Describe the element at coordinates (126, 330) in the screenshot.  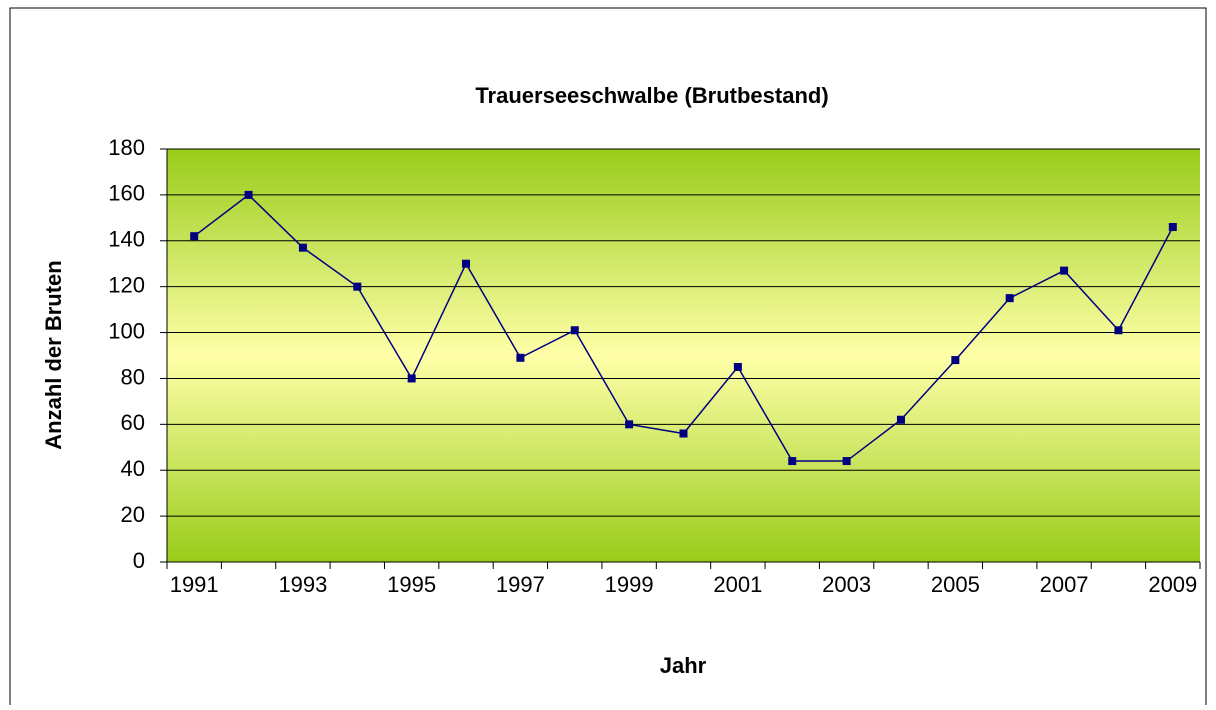
I see `y-tick-label: 100` at that location.